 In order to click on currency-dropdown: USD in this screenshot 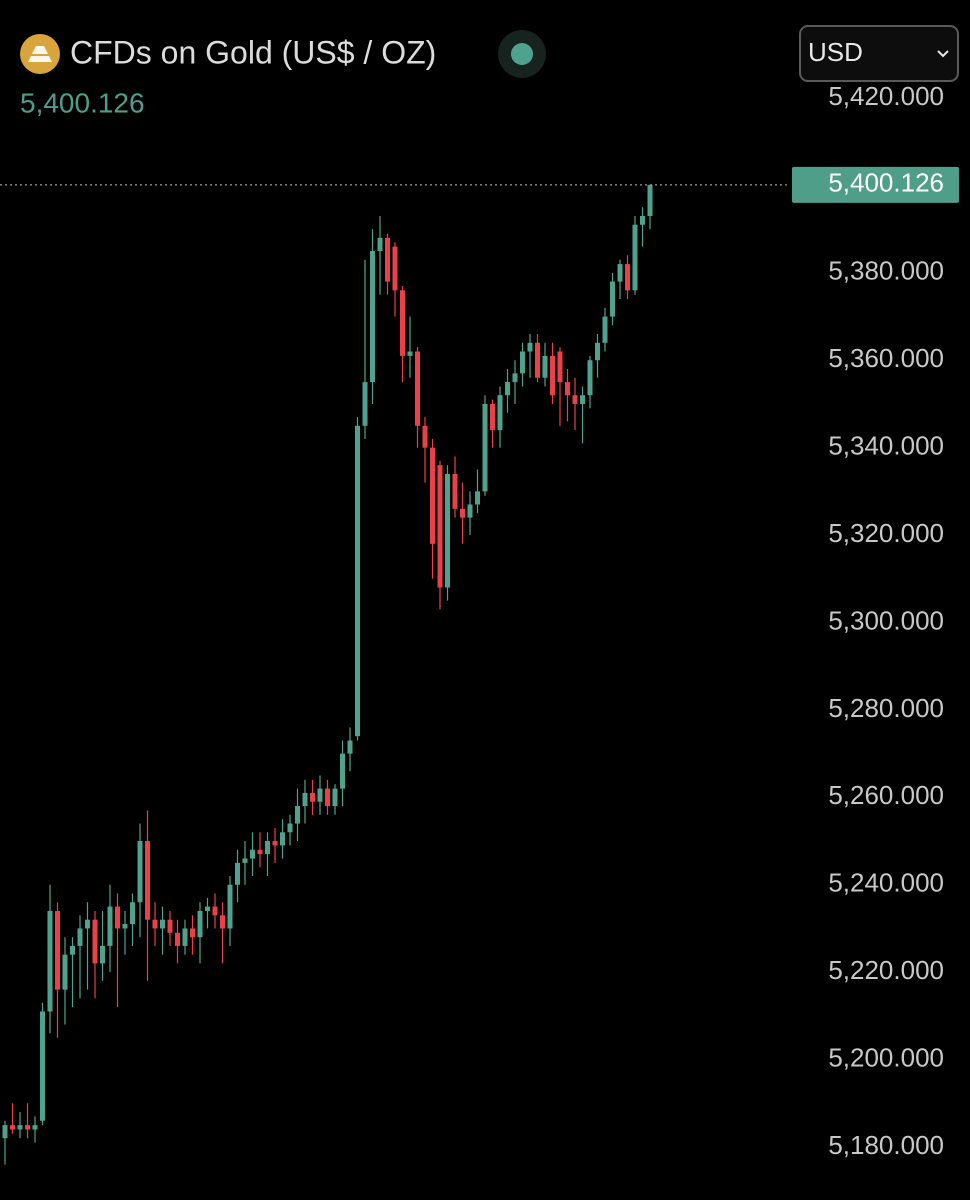, I will do `click(879, 53)`.